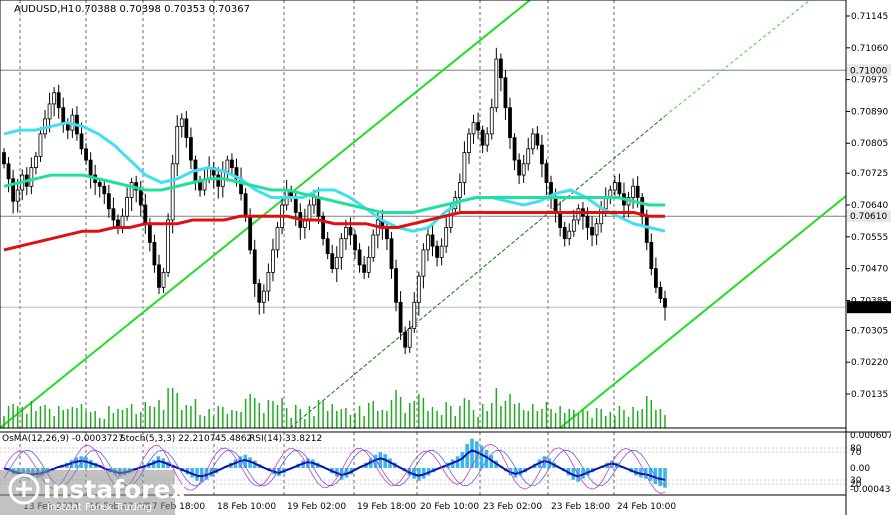 Image resolution: width=891 pixels, height=515 pixels. What do you see at coordinates (334, 408) in the screenshot?
I see `volume-bars` at bounding box center [334, 408].